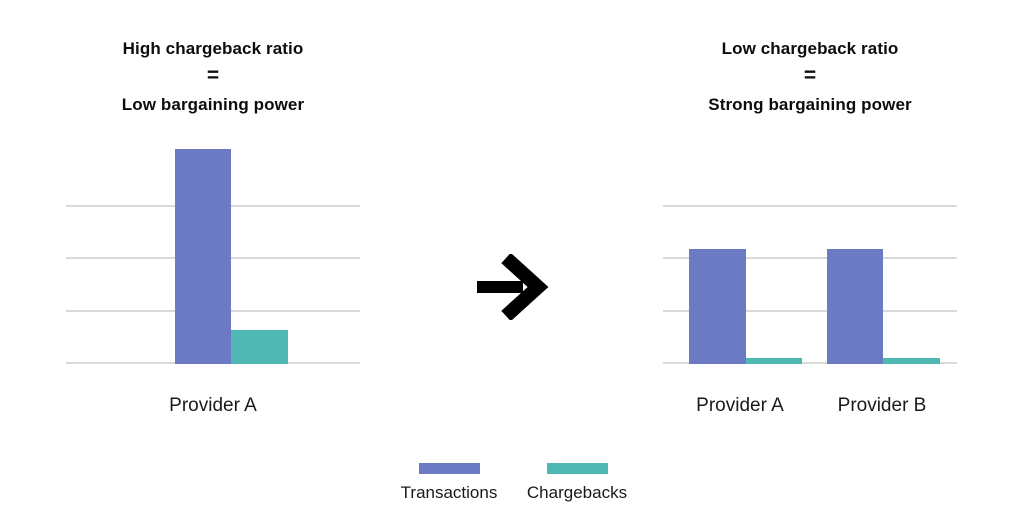 The height and width of the screenshot is (512, 1024). I want to click on right-arrow-icon, so click(513, 287).